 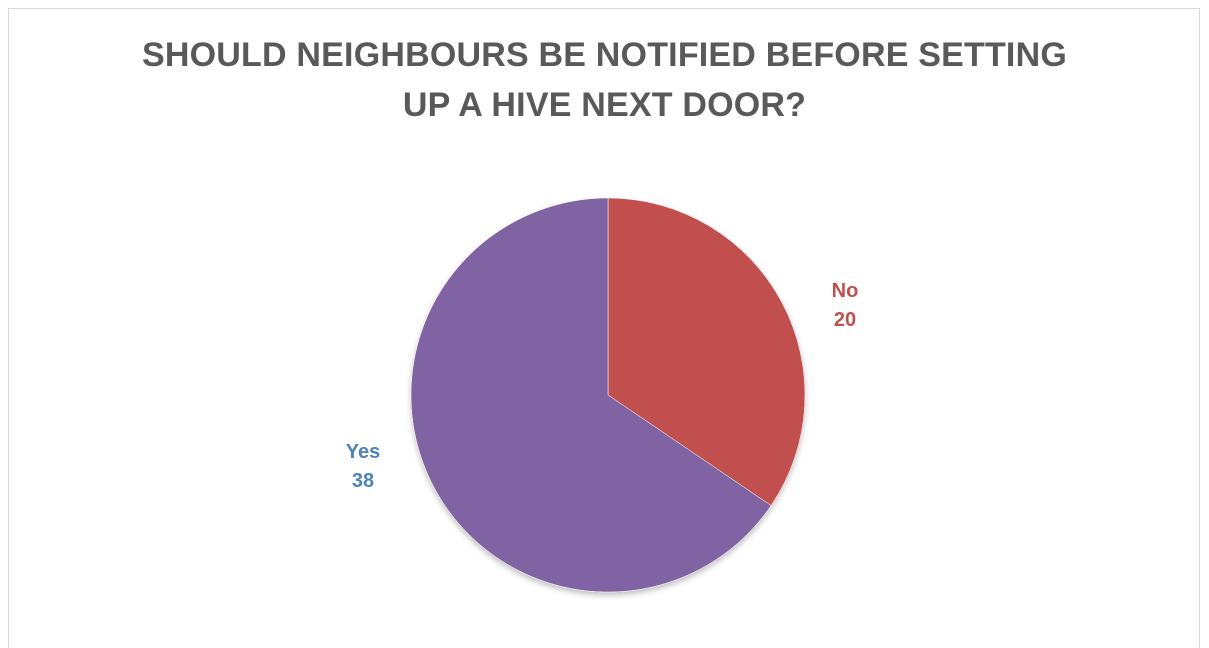 What do you see at coordinates (845, 305) in the screenshot?
I see `data-label-no: No 20` at bounding box center [845, 305].